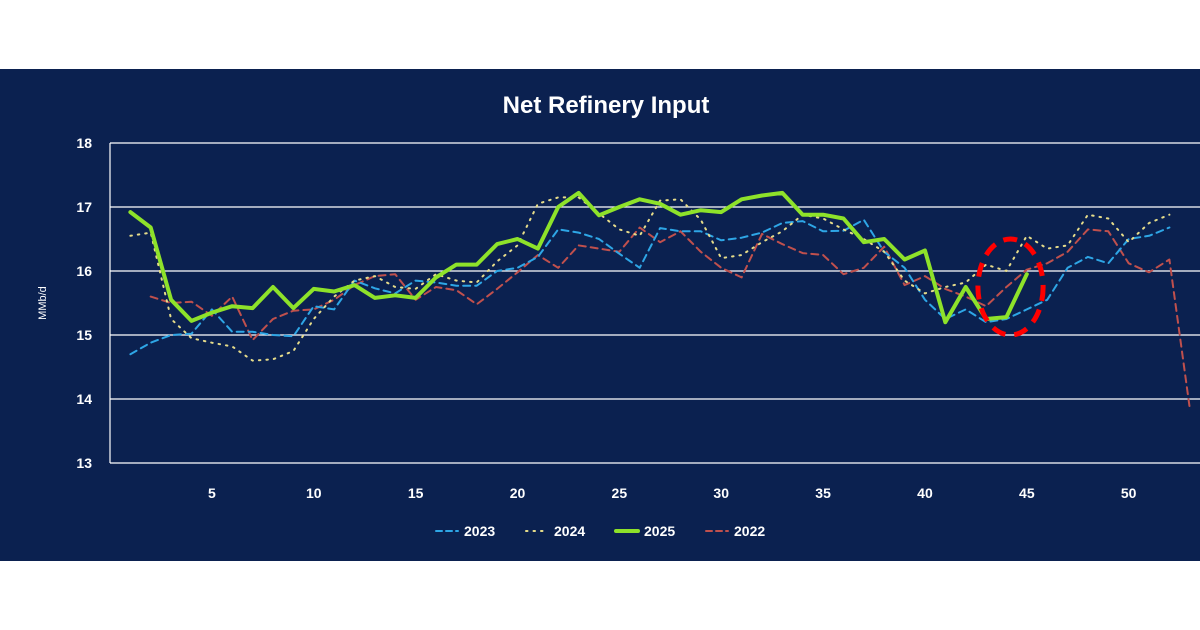  What do you see at coordinates (84, 463) in the screenshot?
I see `y-tick-label: 13` at bounding box center [84, 463].